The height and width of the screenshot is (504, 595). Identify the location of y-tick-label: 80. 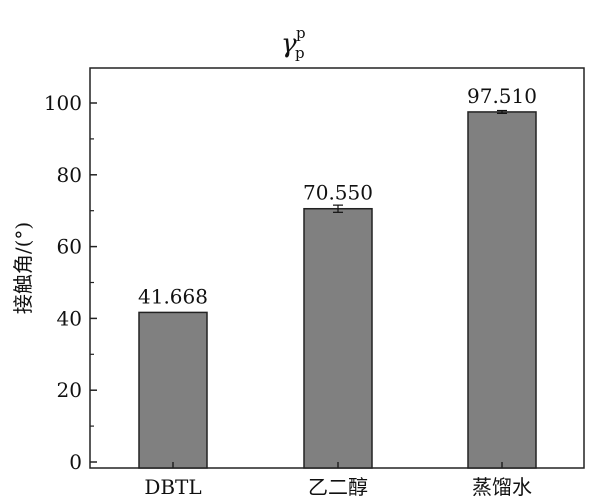
(69, 175).